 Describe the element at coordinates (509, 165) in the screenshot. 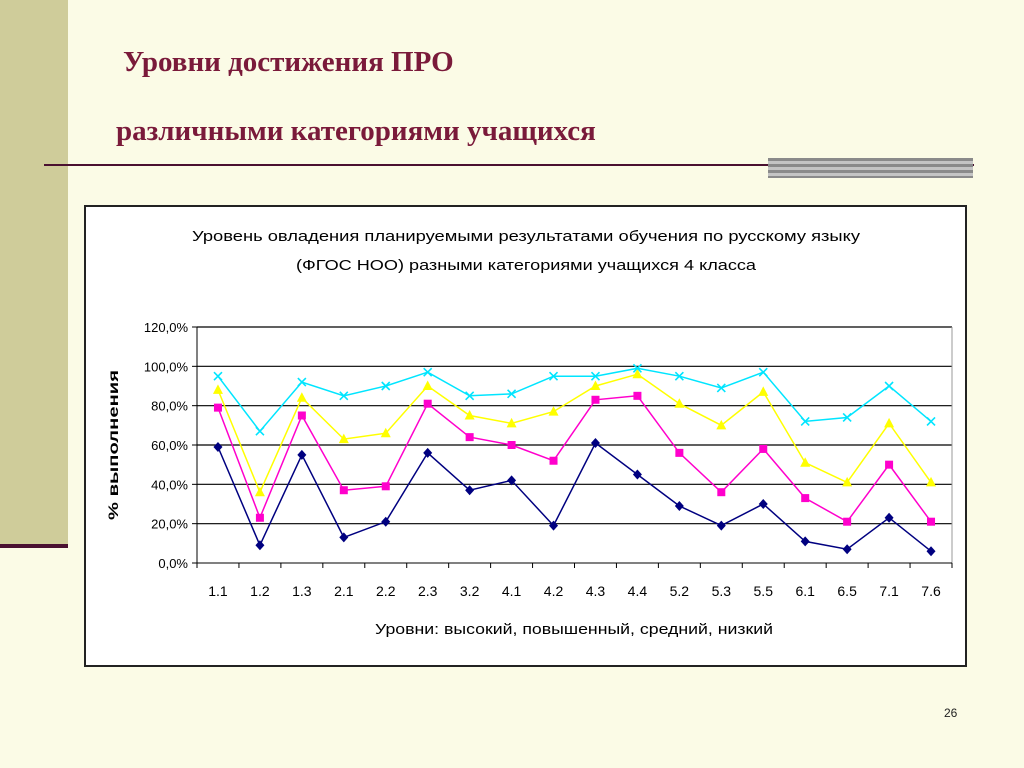

I see `title-divider` at that location.